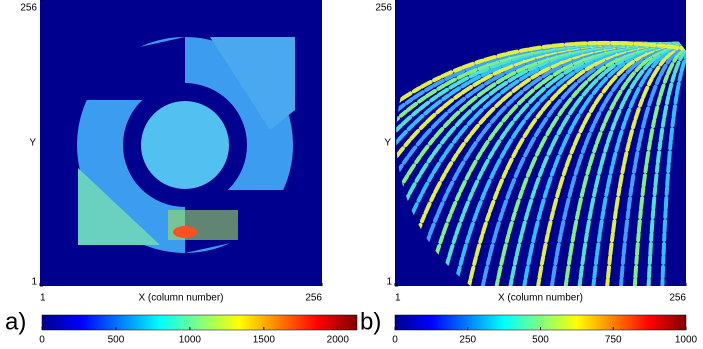  Describe the element at coordinates (15, 321) in the screenshot. I see `panel-label: a)` at that location.